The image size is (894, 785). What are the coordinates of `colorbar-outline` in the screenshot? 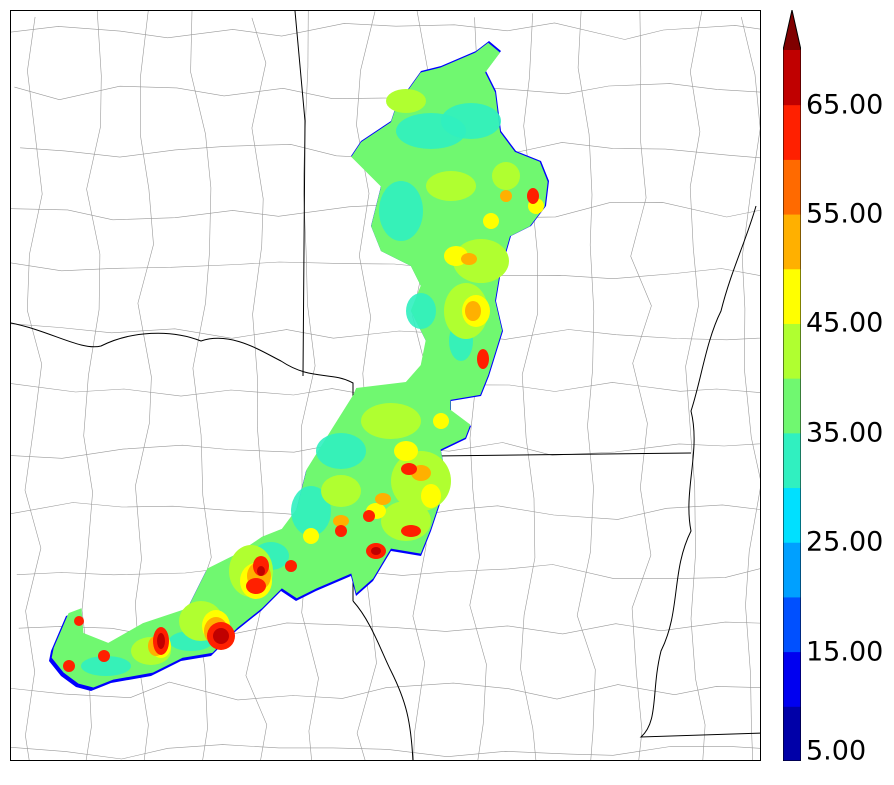 It's located at (792, 385).